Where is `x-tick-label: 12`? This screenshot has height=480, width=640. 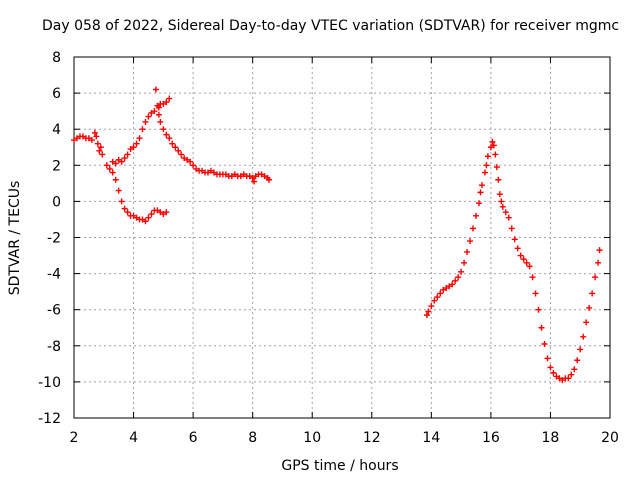 x-tick-label: 12 is located at coordinates (372, 438).